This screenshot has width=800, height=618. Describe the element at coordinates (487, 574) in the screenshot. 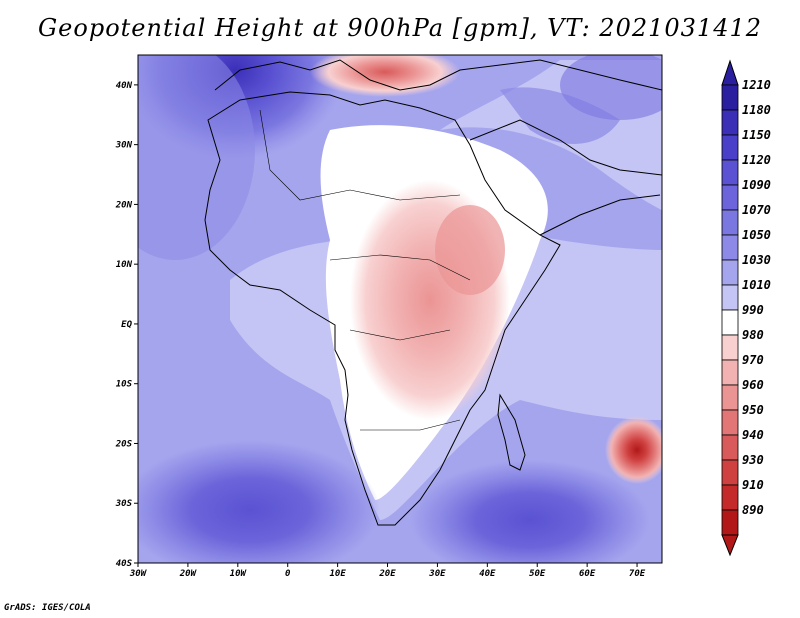

I see `lon-tick-label: 40E` at that location.